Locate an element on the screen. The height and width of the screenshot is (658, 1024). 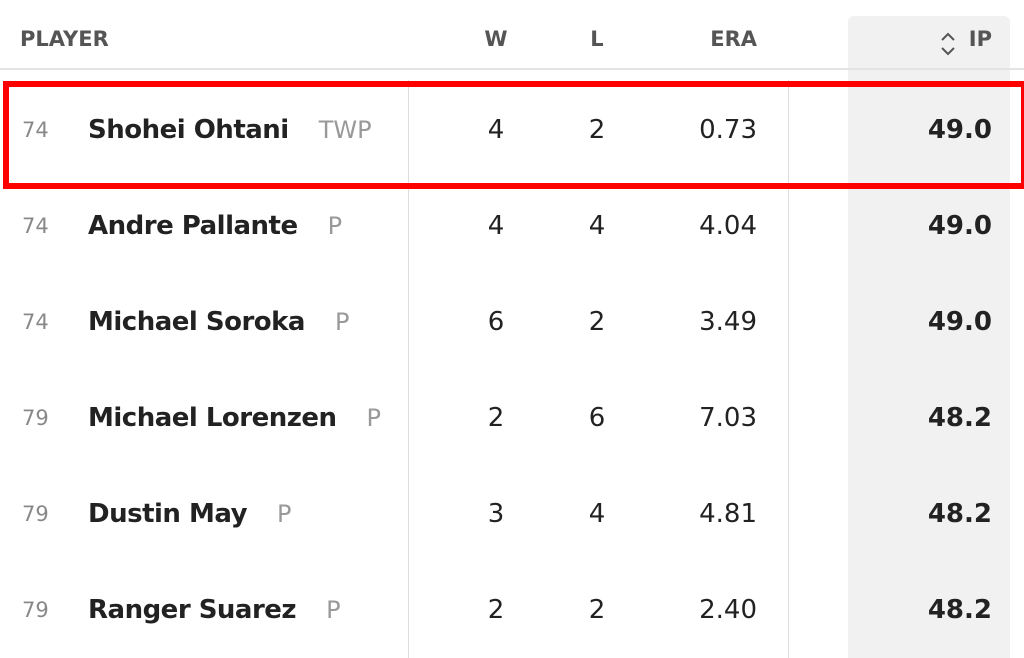
era: 7.03 is located at coordinates (728, 418).